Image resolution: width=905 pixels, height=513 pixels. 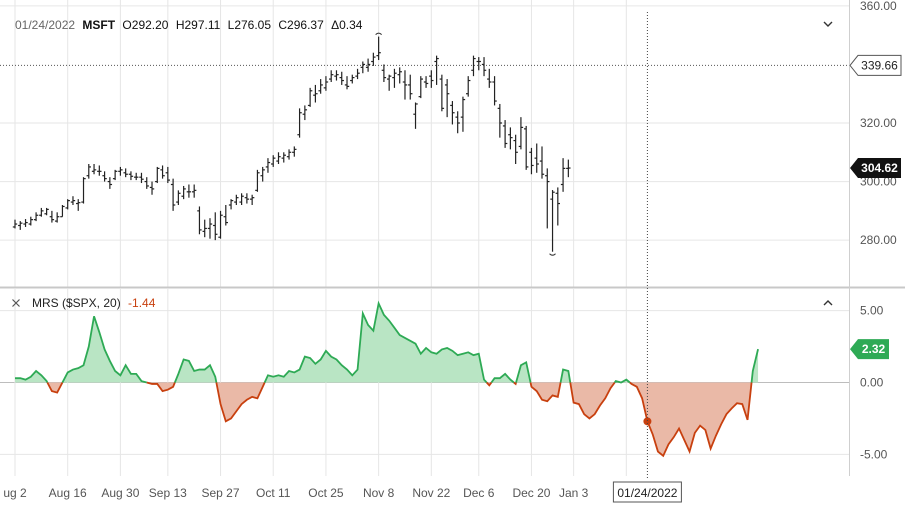 I want to click on mrs-tick-label: 5.00, so click(x=872, y=311).